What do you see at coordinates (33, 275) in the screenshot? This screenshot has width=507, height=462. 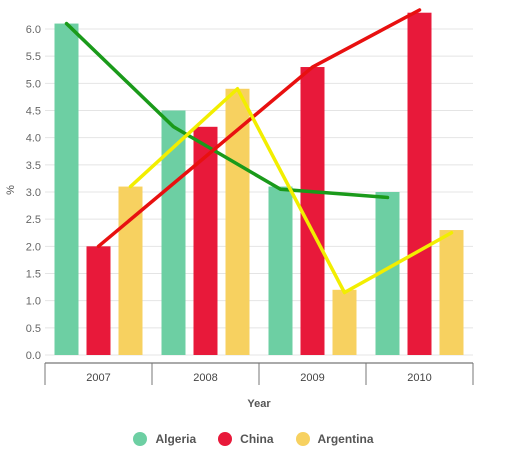 I see `y-tick-label: 1.5` at bounding box center [33, 275].